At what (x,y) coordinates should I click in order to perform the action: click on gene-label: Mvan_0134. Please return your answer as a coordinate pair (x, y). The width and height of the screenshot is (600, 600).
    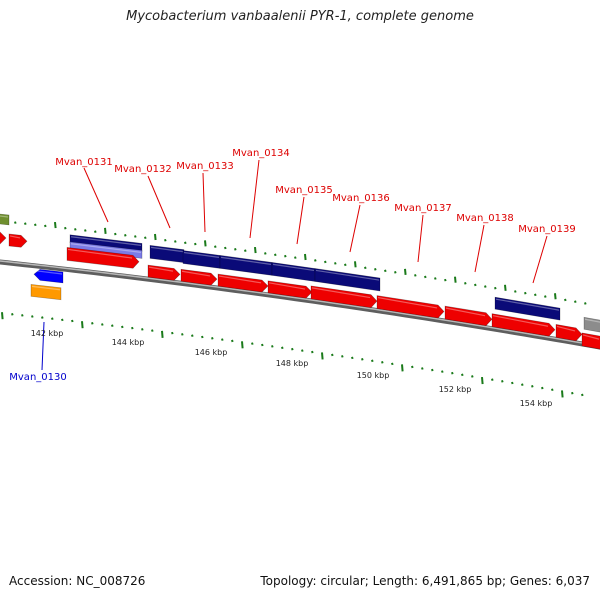
    Looking at the image, I should click on (260, 153).